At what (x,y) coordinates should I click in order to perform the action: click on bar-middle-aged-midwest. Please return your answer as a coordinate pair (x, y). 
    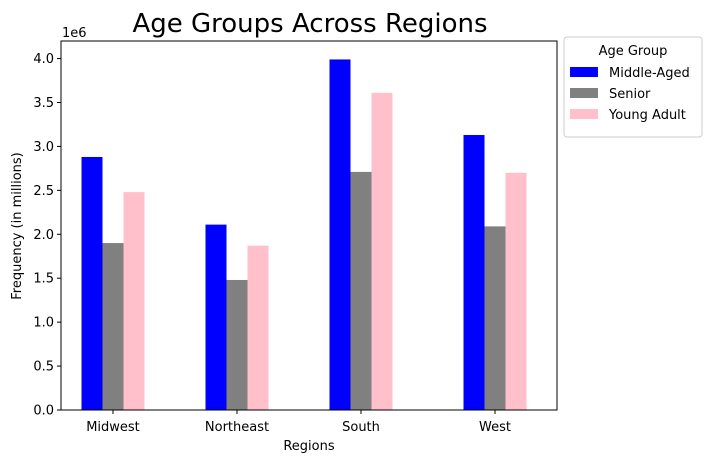
    Looking at the image, I should click on (92, 283).